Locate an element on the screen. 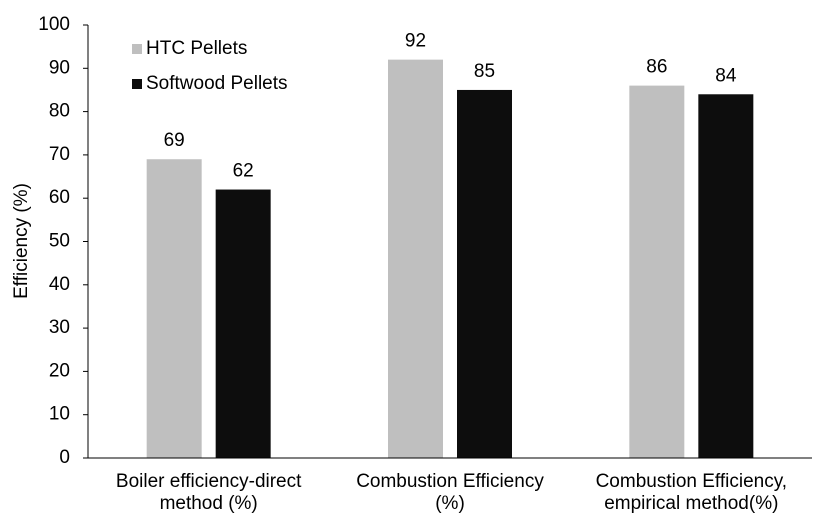  y-axis-label: Efficiency (%) is located at coordinates (21, 241).